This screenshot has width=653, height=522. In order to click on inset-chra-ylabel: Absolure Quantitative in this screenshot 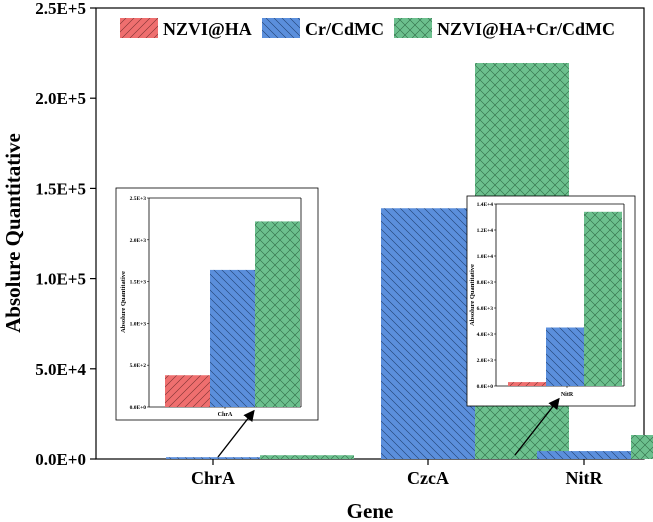, I will do `click(123, 302)`.